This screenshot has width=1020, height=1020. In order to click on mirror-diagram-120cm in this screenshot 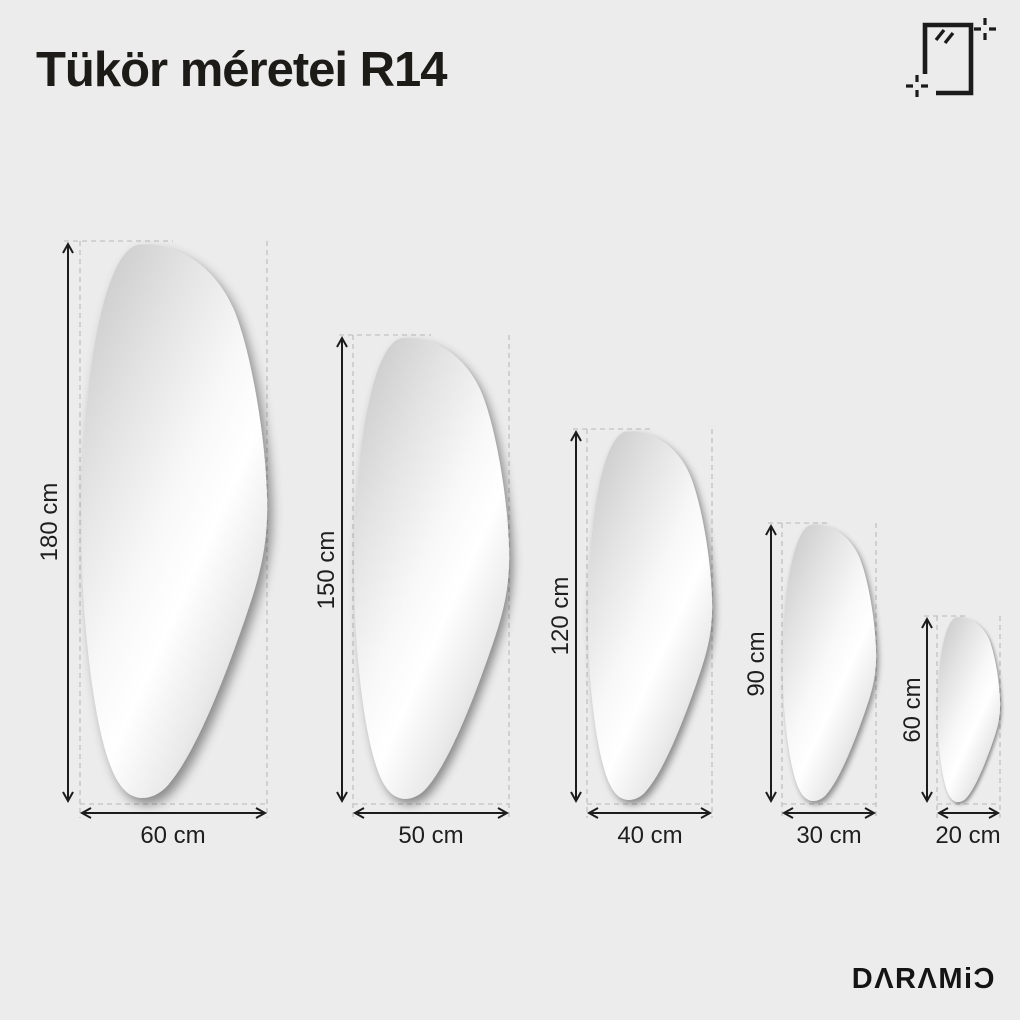, I will do `click(641, 623)`.